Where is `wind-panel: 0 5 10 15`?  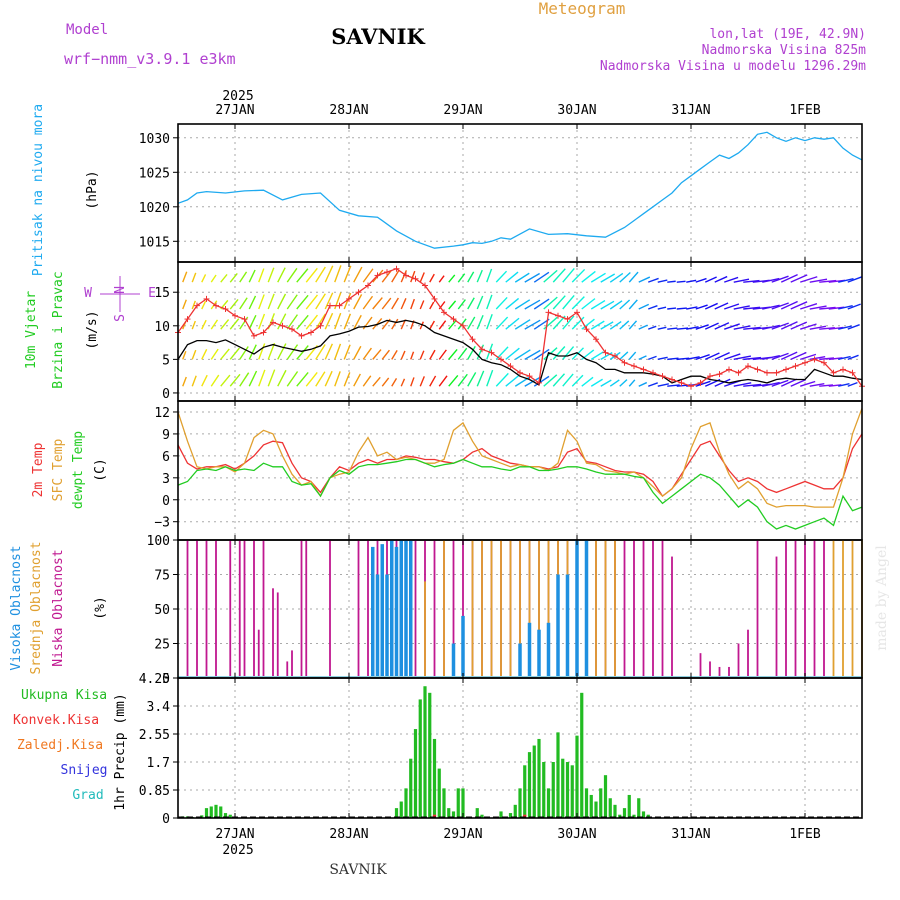 wind-panel: 0 5 10 15 is located at coordinates (509, 331).